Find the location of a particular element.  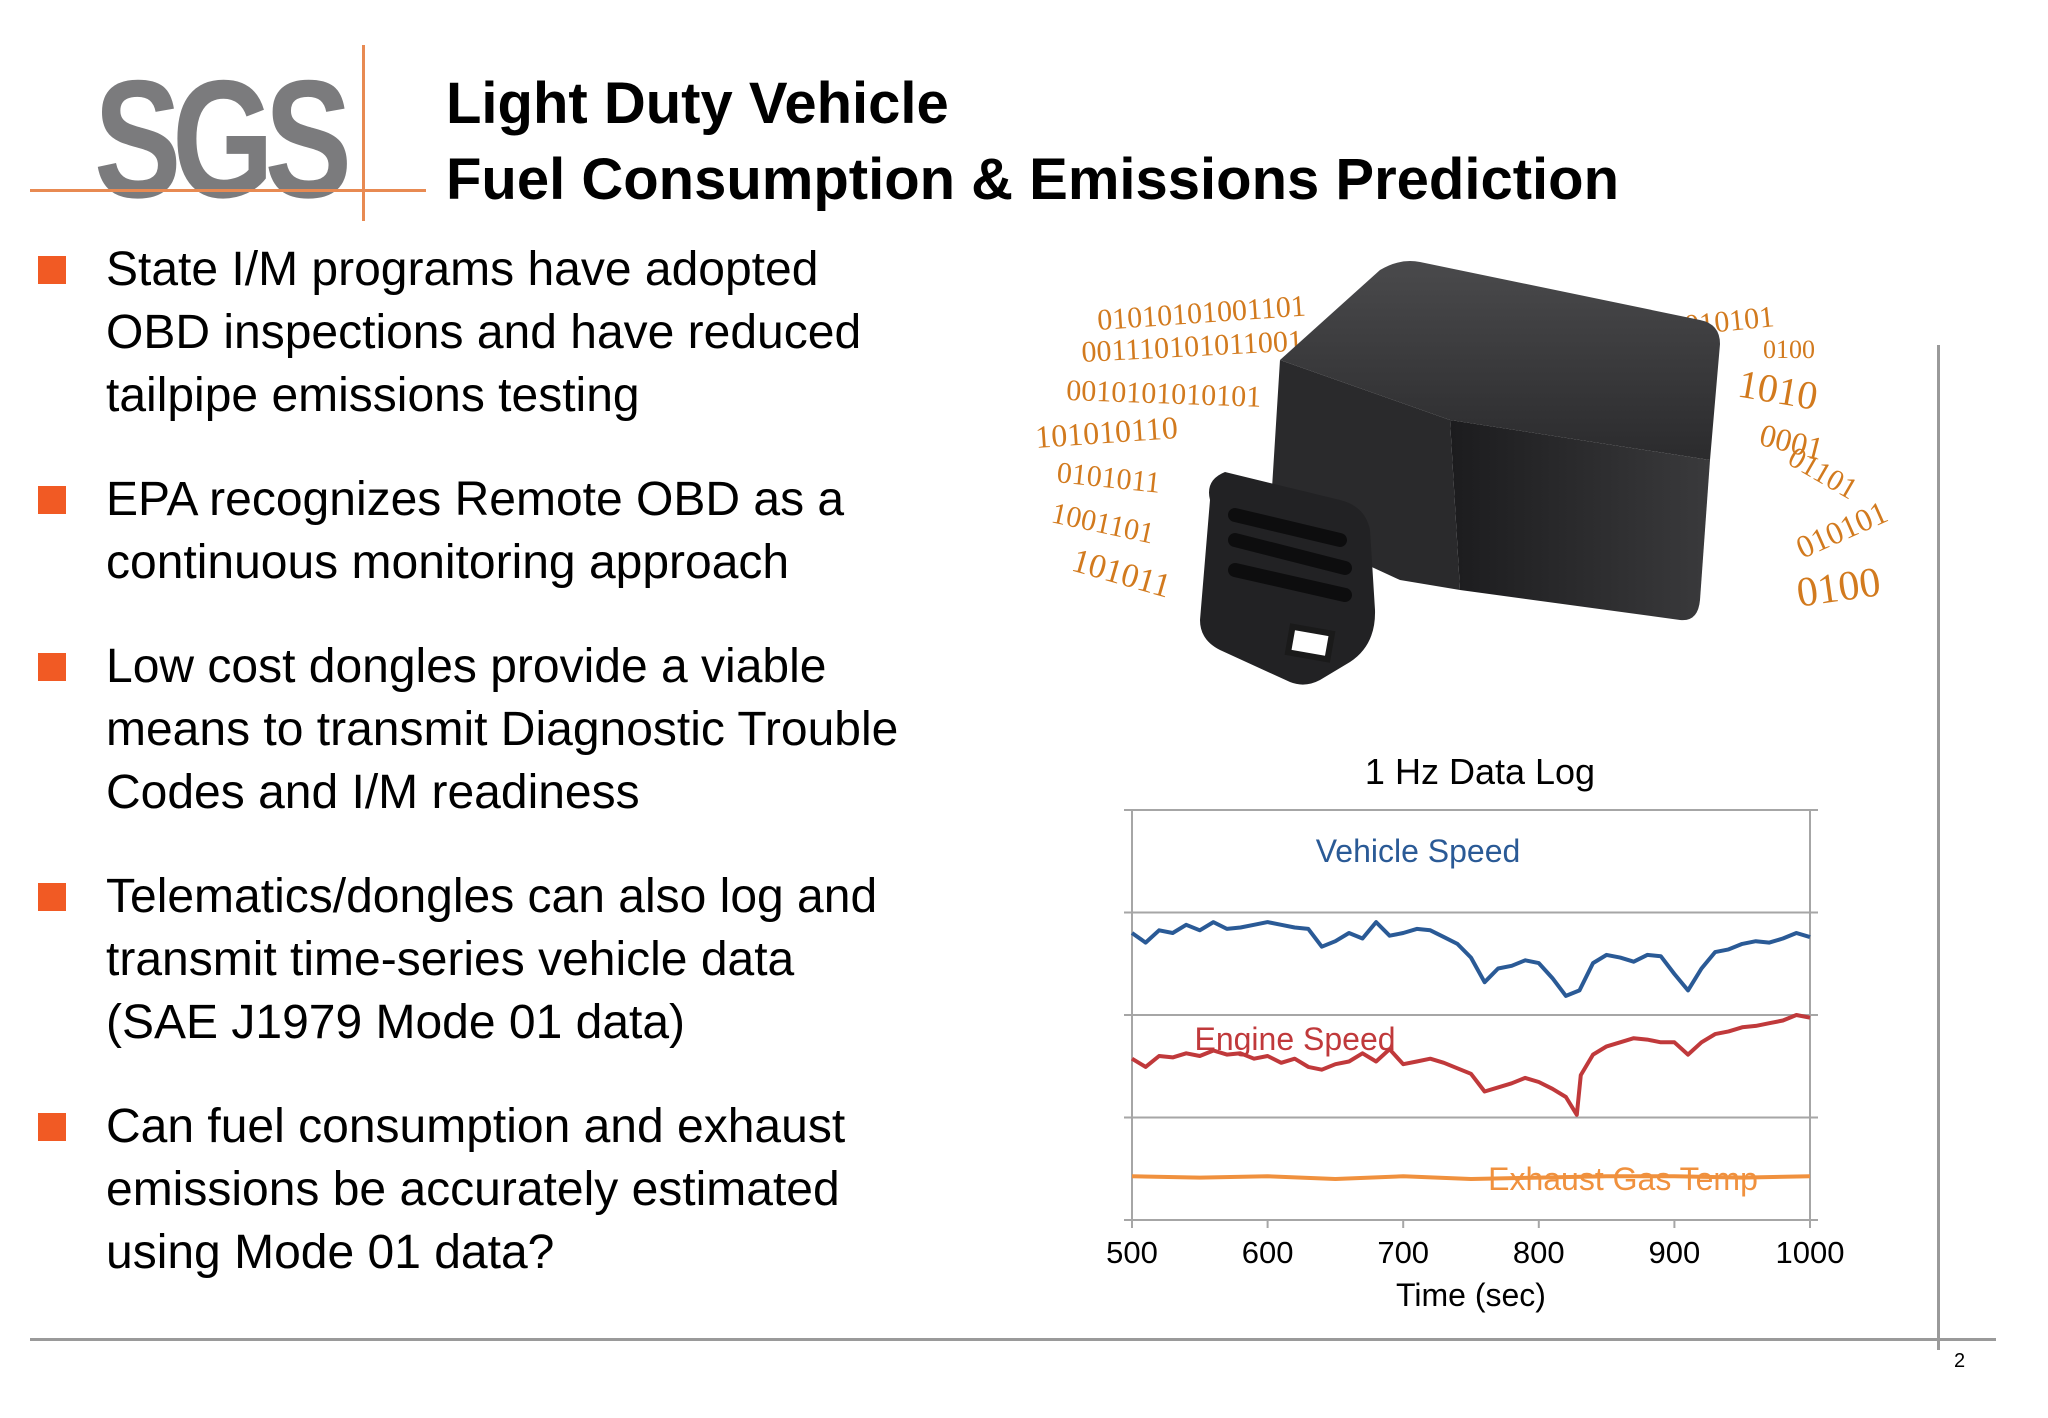

bullet-line: Codes and I/M readiness is located at coordinates (373, 792).